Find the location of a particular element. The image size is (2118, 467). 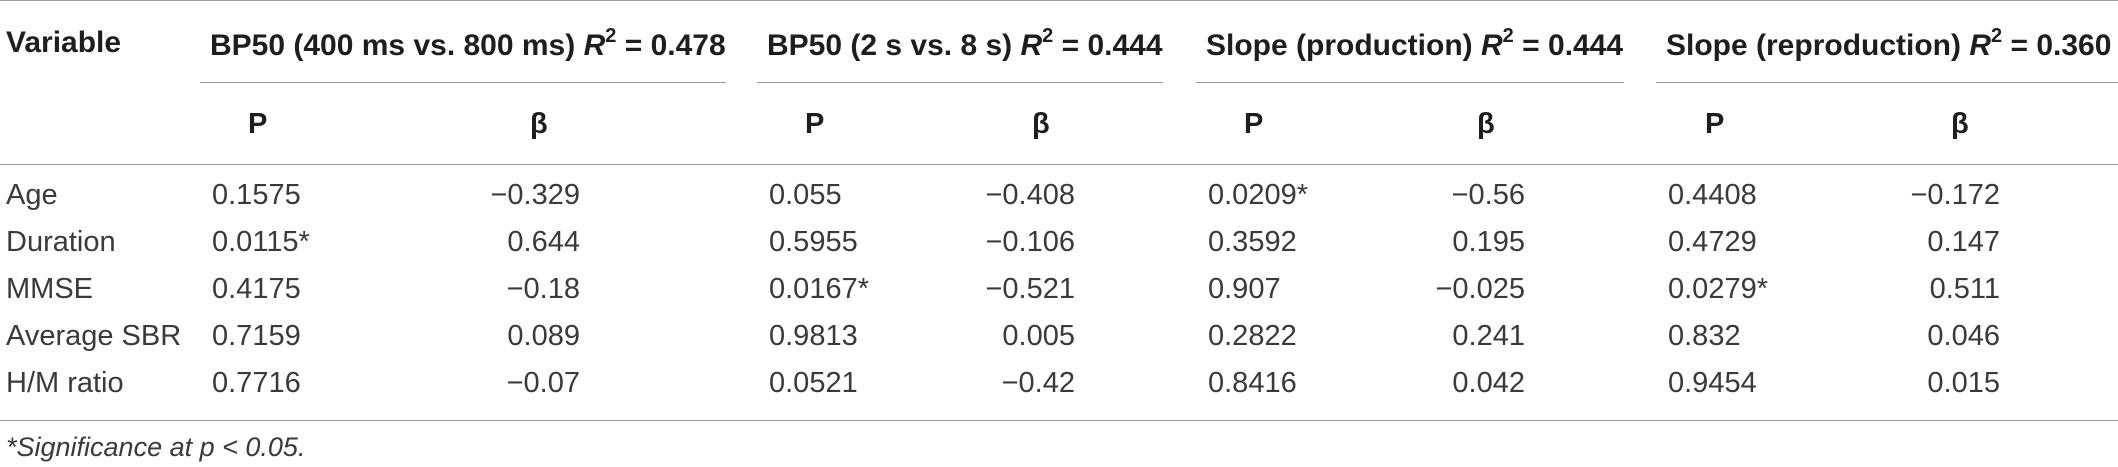

row-label-mmse: MMSE is located at coordinates (49, 289).